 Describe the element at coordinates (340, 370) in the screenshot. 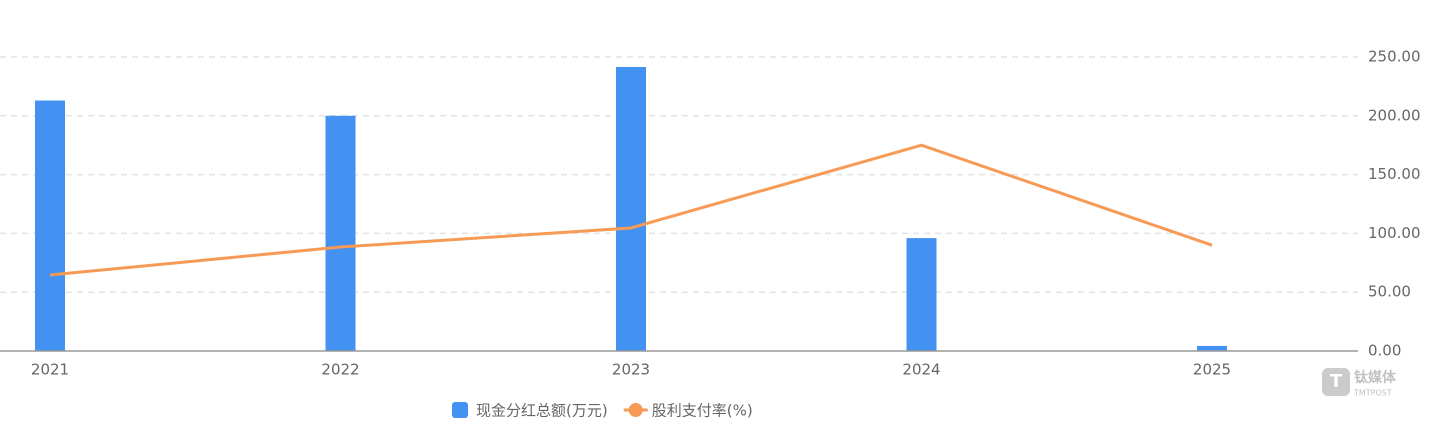

I see `x-tick-label: 2022` at that location.